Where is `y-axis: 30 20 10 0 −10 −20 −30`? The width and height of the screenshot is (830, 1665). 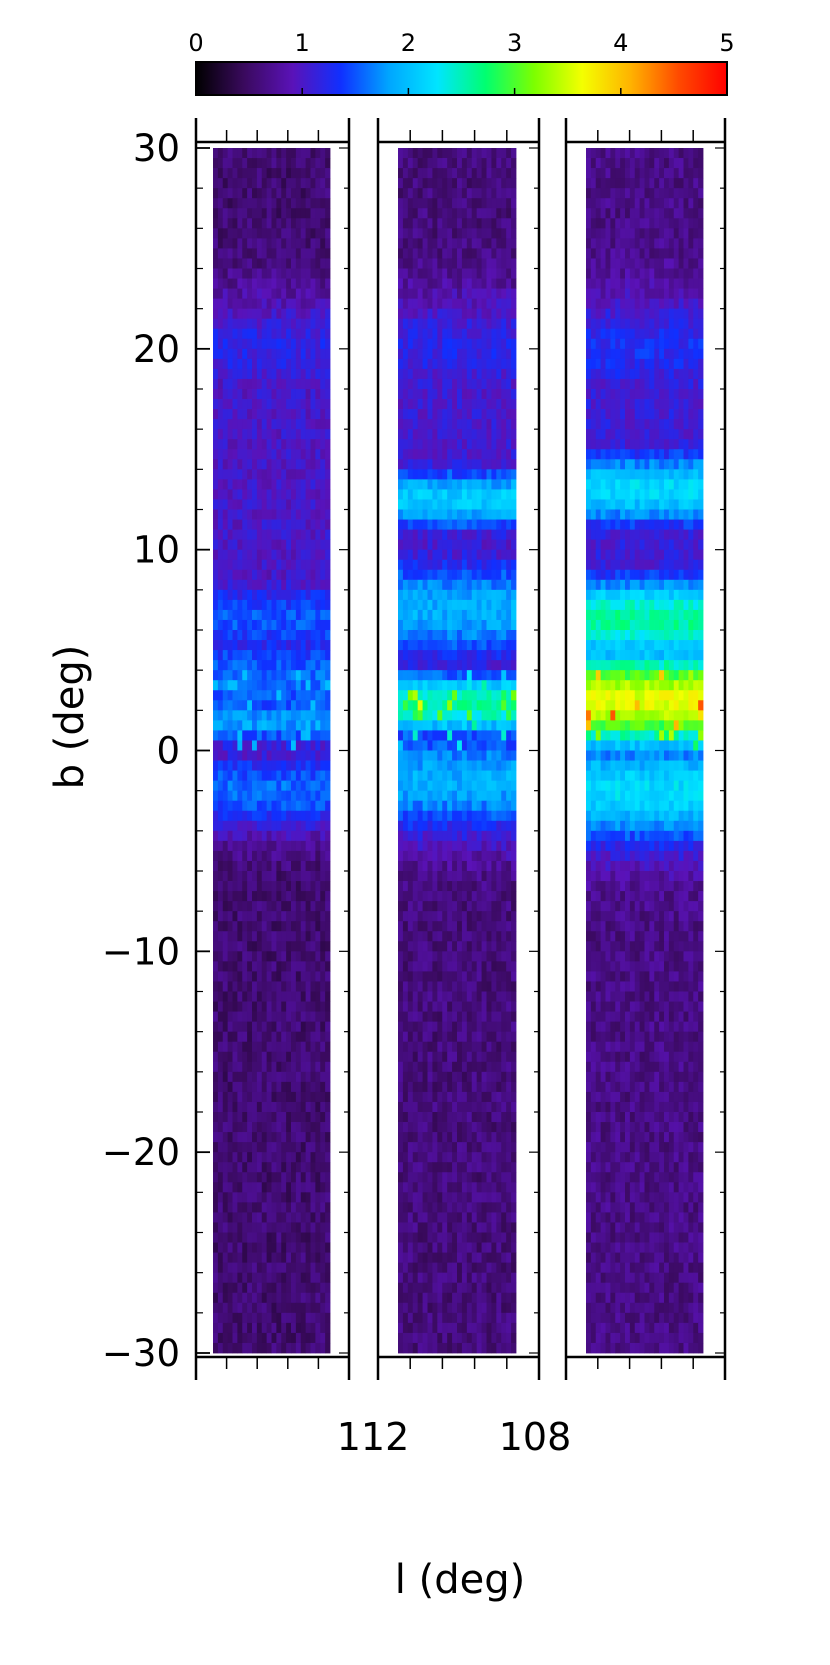
y-axis: 30 20 10 0 −10 −20 −30 is located at coordinates (156, 751).